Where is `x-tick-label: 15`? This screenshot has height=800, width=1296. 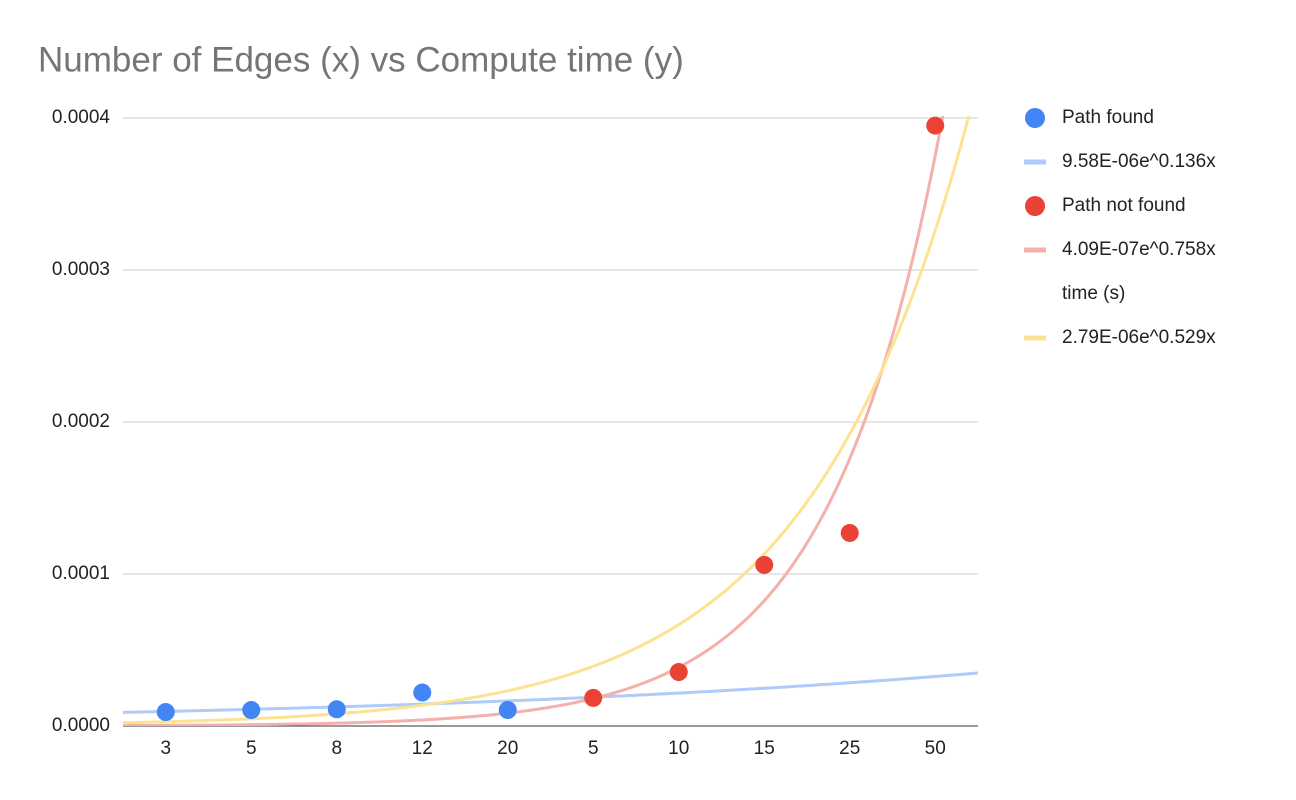 x-tick-label: 15 is located at coordinates (764, 748).